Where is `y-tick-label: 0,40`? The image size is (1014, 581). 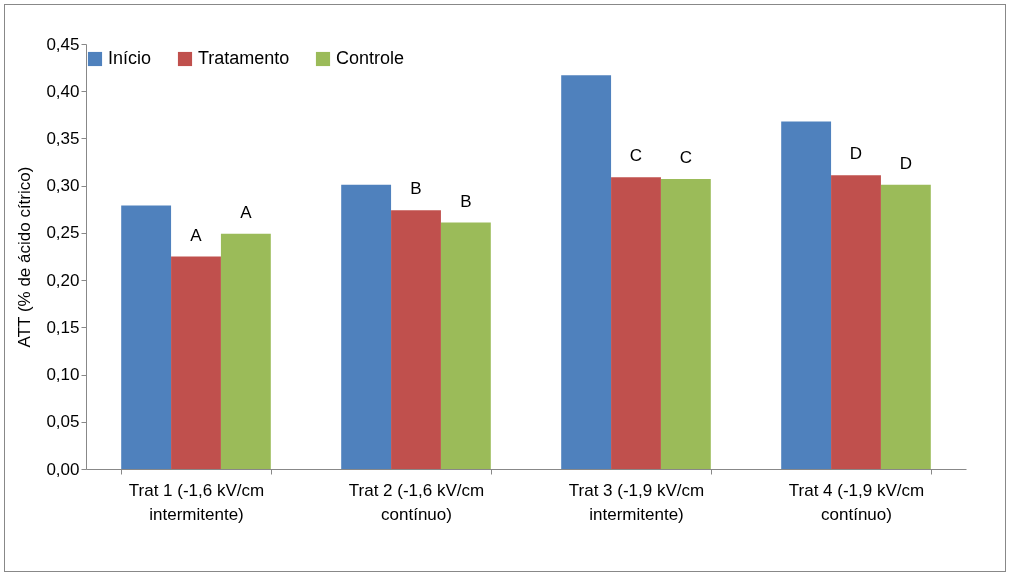 y-tick-label: 0,40 is located at coordinates (63, 91).